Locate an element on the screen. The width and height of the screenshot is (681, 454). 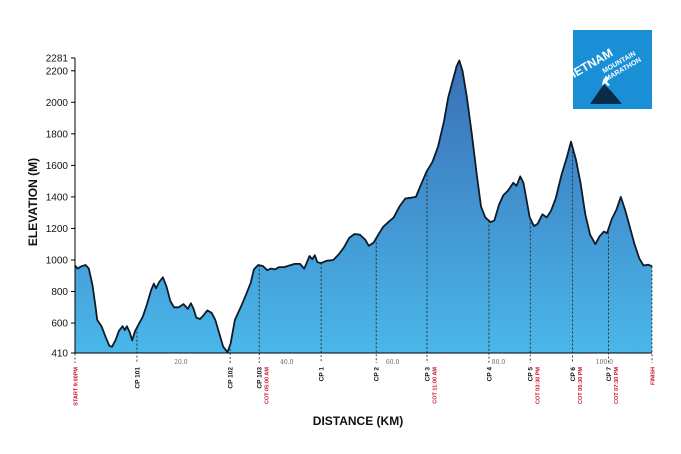
checkpoint-name: CP 2 is located at coordinates (377, 374).